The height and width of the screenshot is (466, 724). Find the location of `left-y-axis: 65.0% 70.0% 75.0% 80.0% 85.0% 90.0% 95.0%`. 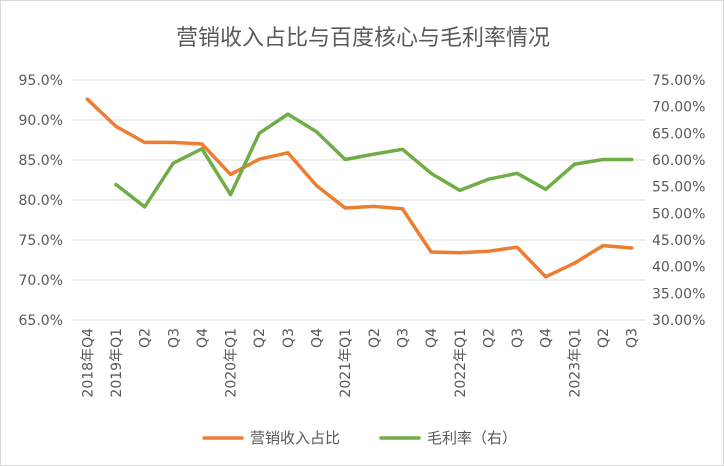

left-y-axis: 65.0% 70.0% 75.0% 80.0% 85.0% 90.0% 95.0% is located at coordinates (41, 201).